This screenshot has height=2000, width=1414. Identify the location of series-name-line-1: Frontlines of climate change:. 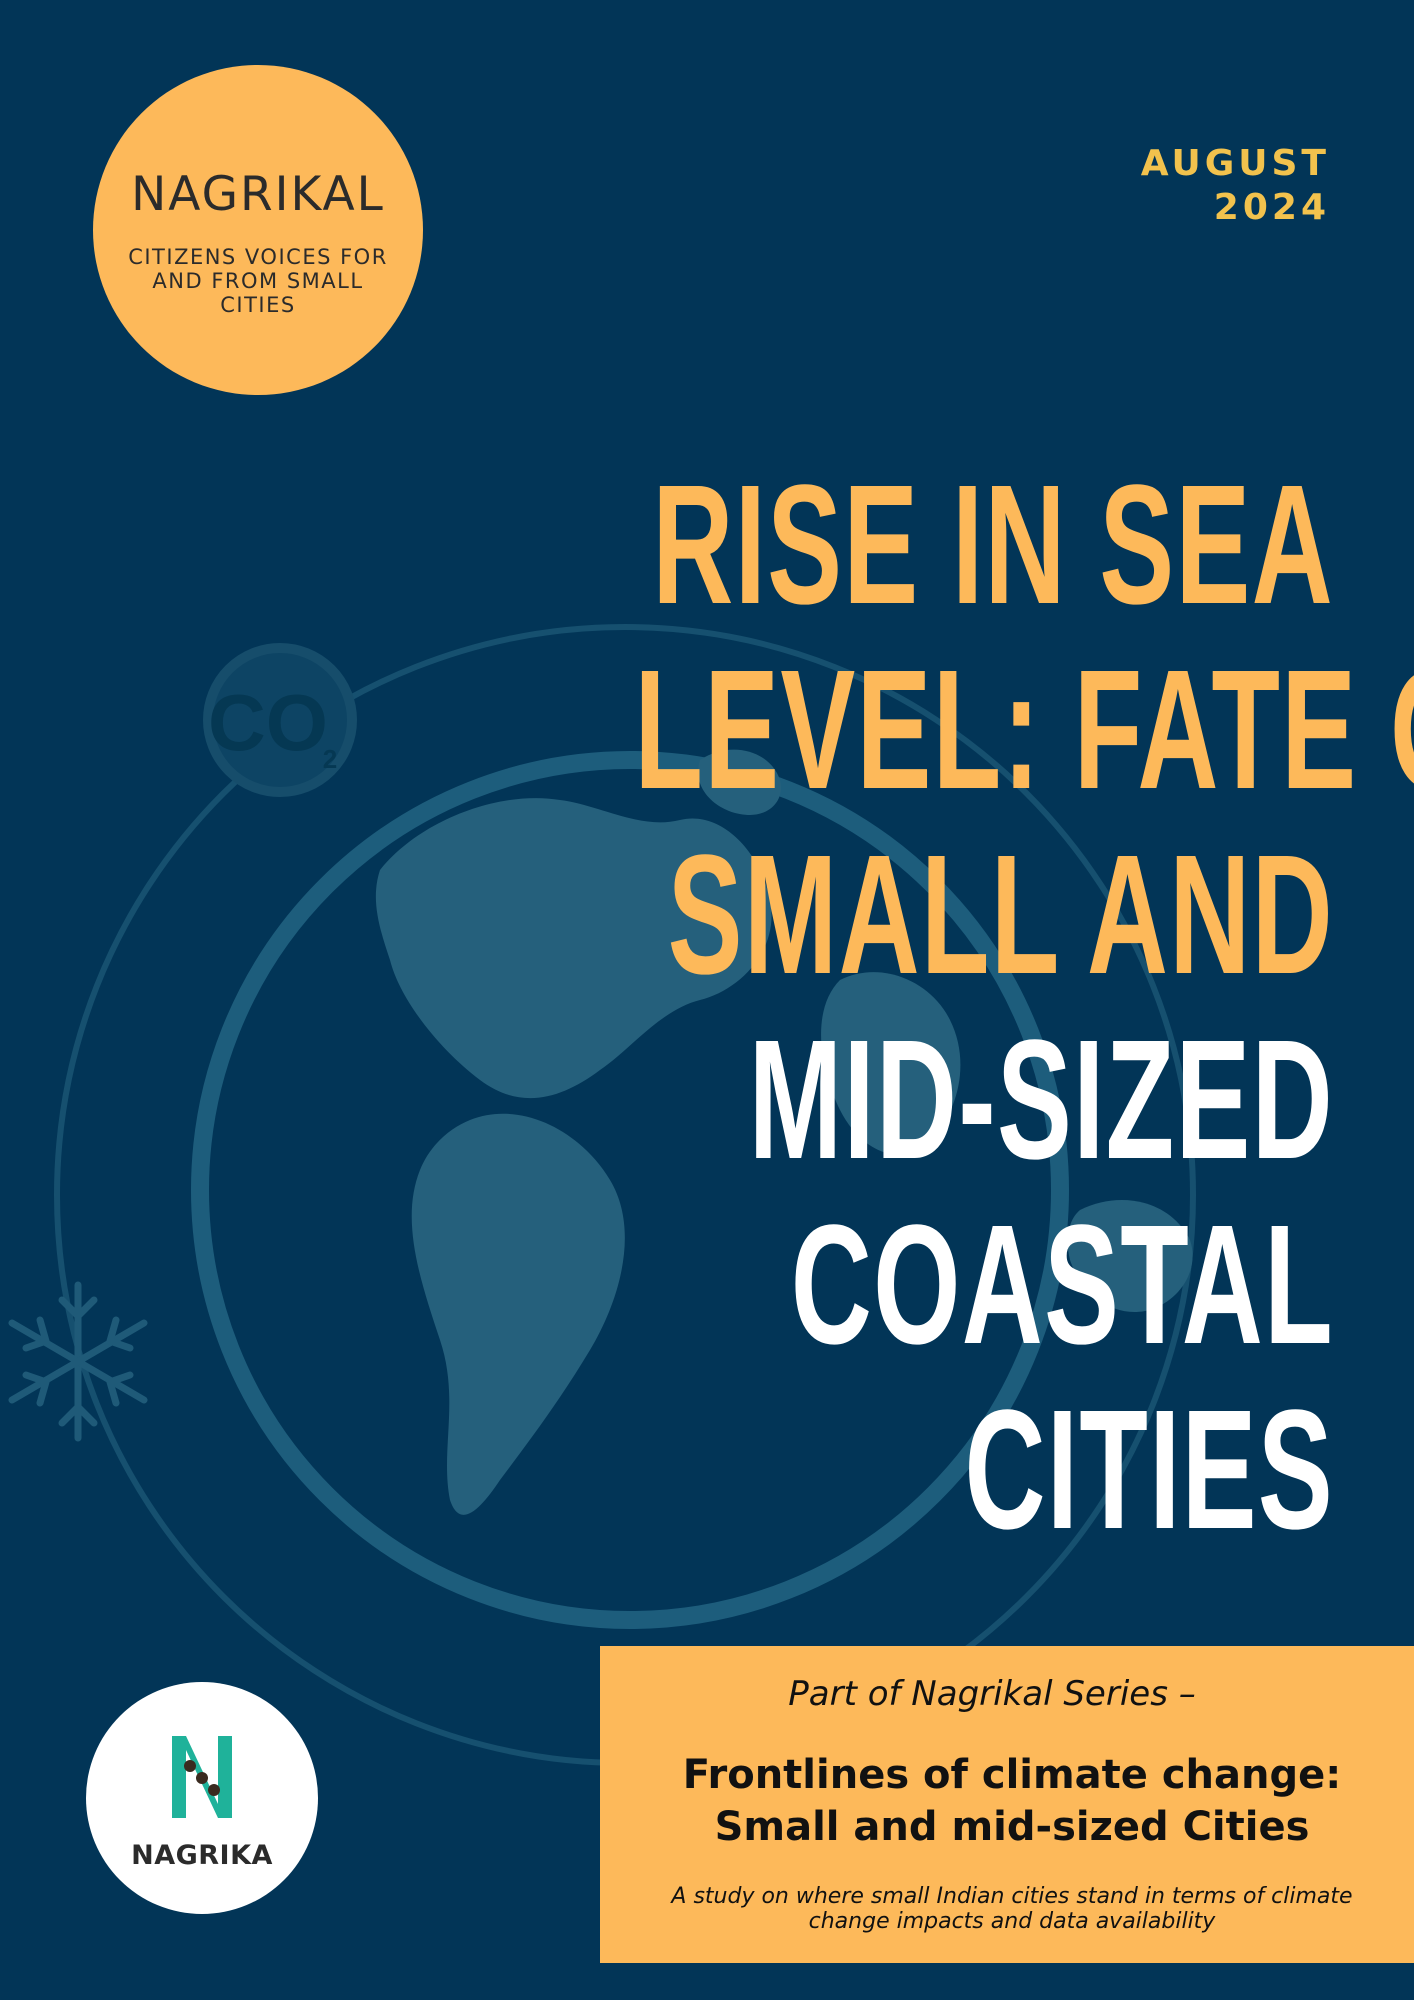
(1012, 1775).